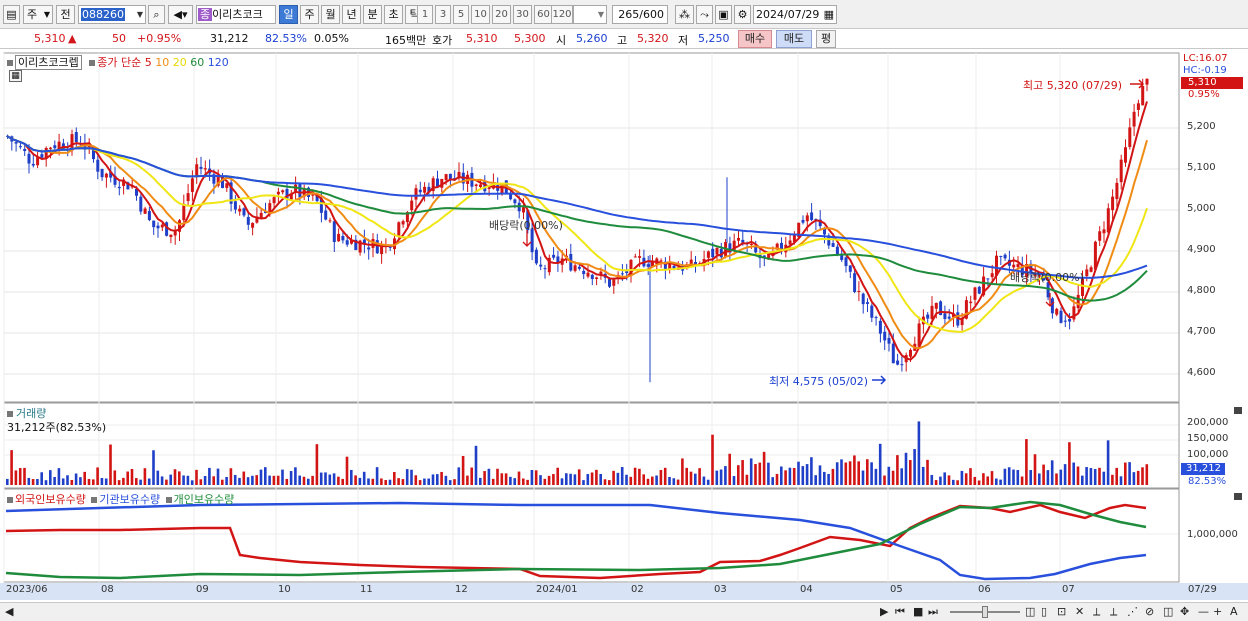 This screenshot has height=621, width=1248. I want to click on draw-tool-icon: ⊘, so click(1150, 611).